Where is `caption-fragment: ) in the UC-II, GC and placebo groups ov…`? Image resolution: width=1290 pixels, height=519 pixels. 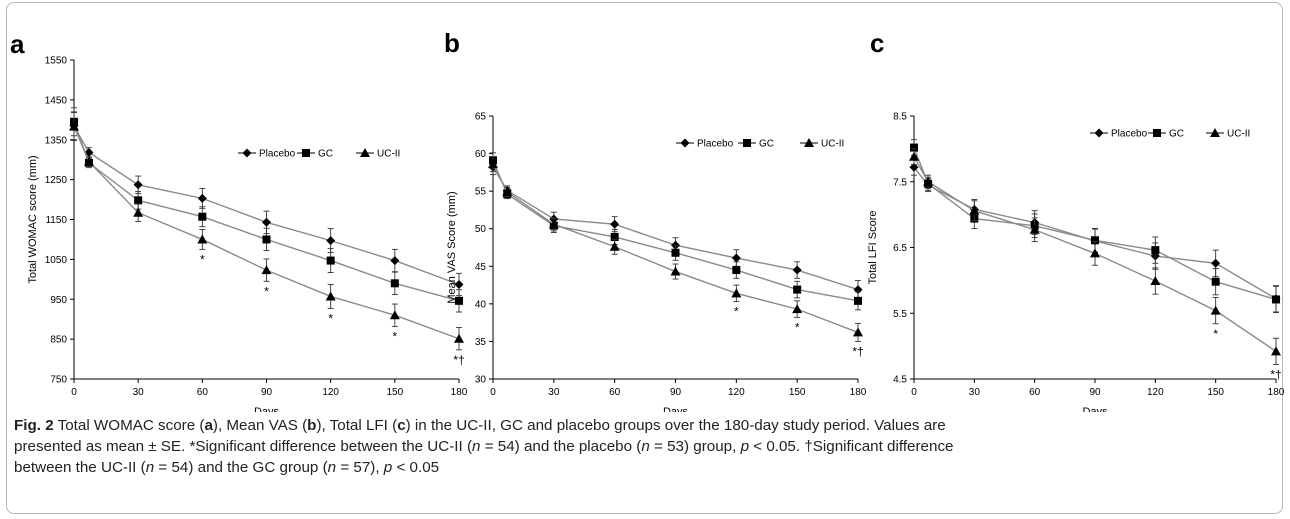 caption-fragment: ) in the UC-II, GC and placebo groups ov… is located at coordinates (675, 425).